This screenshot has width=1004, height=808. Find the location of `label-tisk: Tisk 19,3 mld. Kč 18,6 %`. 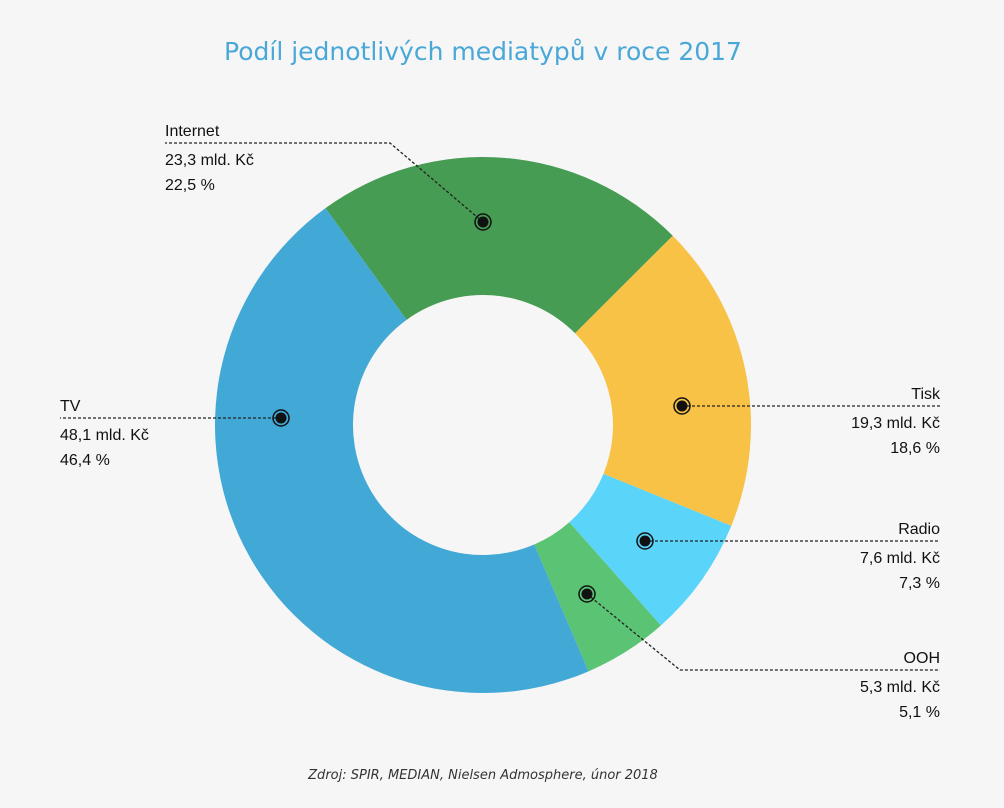

label-tisk: Tisk 19,3 mld. Kč 18,6 % is located at coordinates (807, 421).